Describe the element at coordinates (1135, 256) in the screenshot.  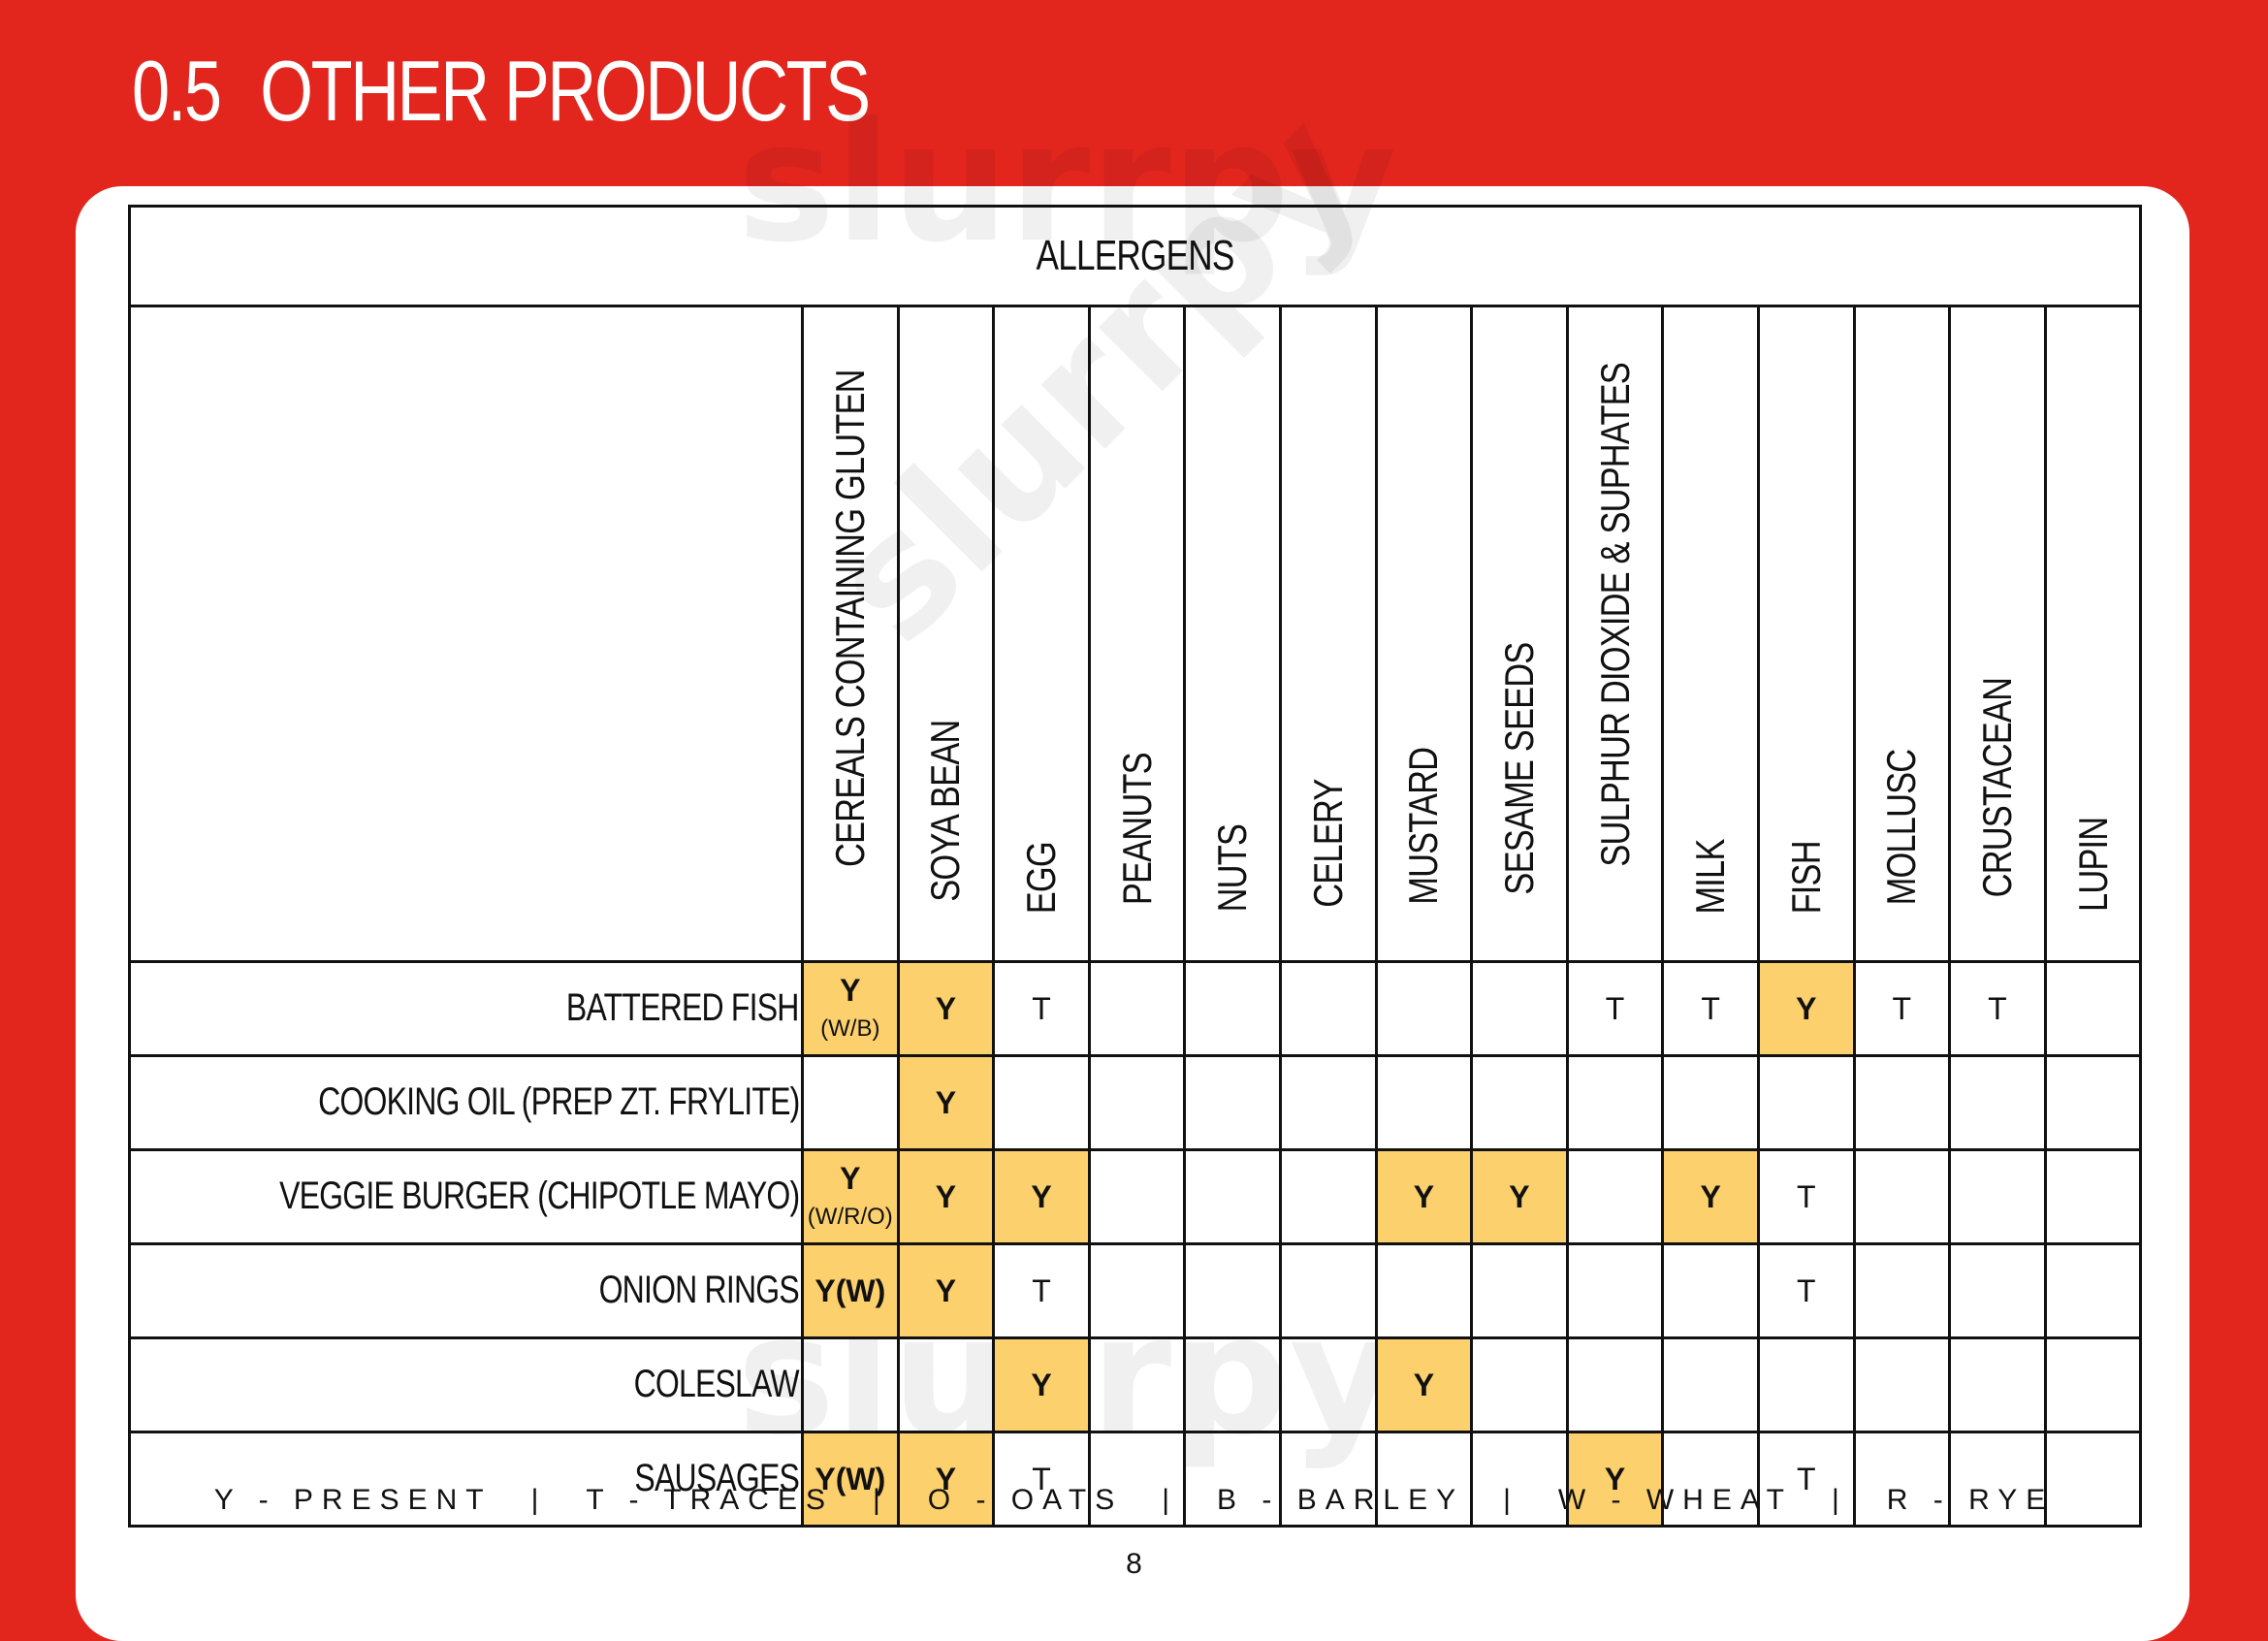
I see `allergens-header: ALLERGENS` at that location.